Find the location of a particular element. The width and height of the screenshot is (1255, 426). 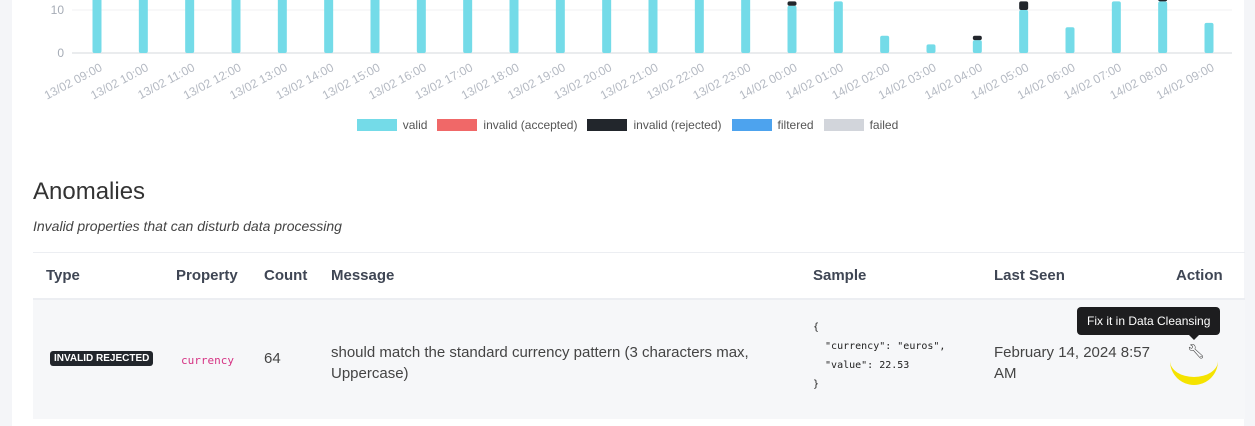

col-count: Count is located at coordinates (286, 275).